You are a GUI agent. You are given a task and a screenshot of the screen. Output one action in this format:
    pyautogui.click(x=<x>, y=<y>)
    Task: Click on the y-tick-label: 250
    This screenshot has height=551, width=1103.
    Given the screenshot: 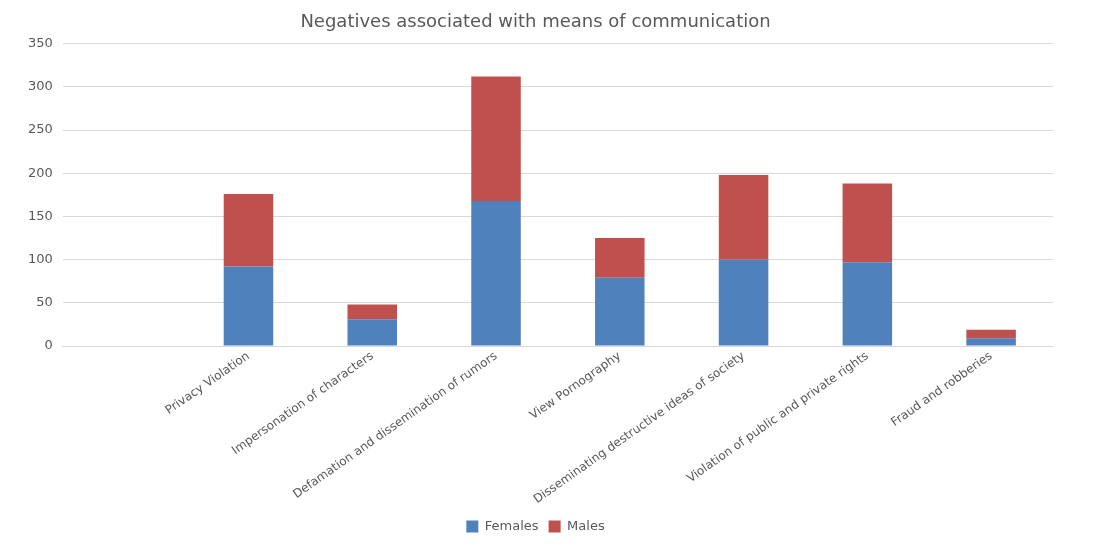 What is the action you would take?
    pyautogui.click(x=40, y=129)
    